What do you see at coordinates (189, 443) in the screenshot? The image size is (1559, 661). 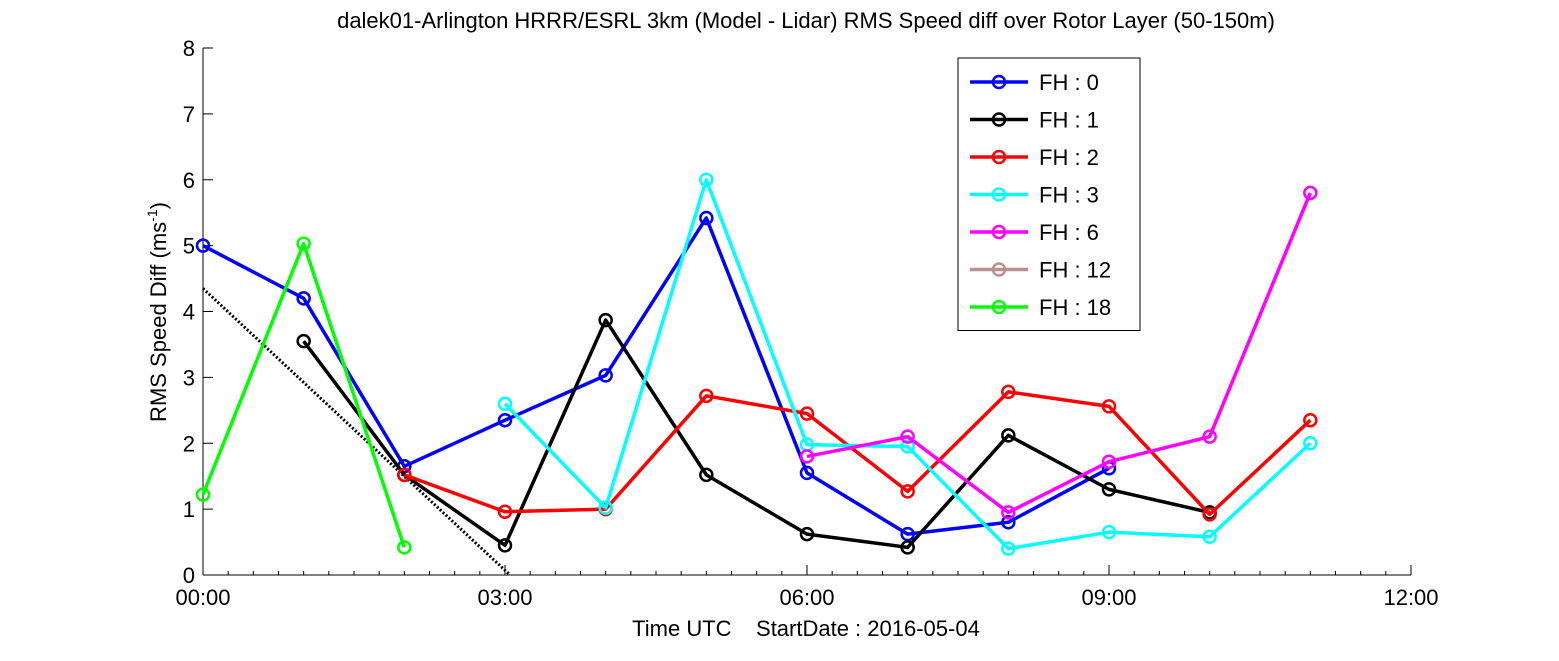 I see `y-tick-label: 2` at bounding box center [189, 443].